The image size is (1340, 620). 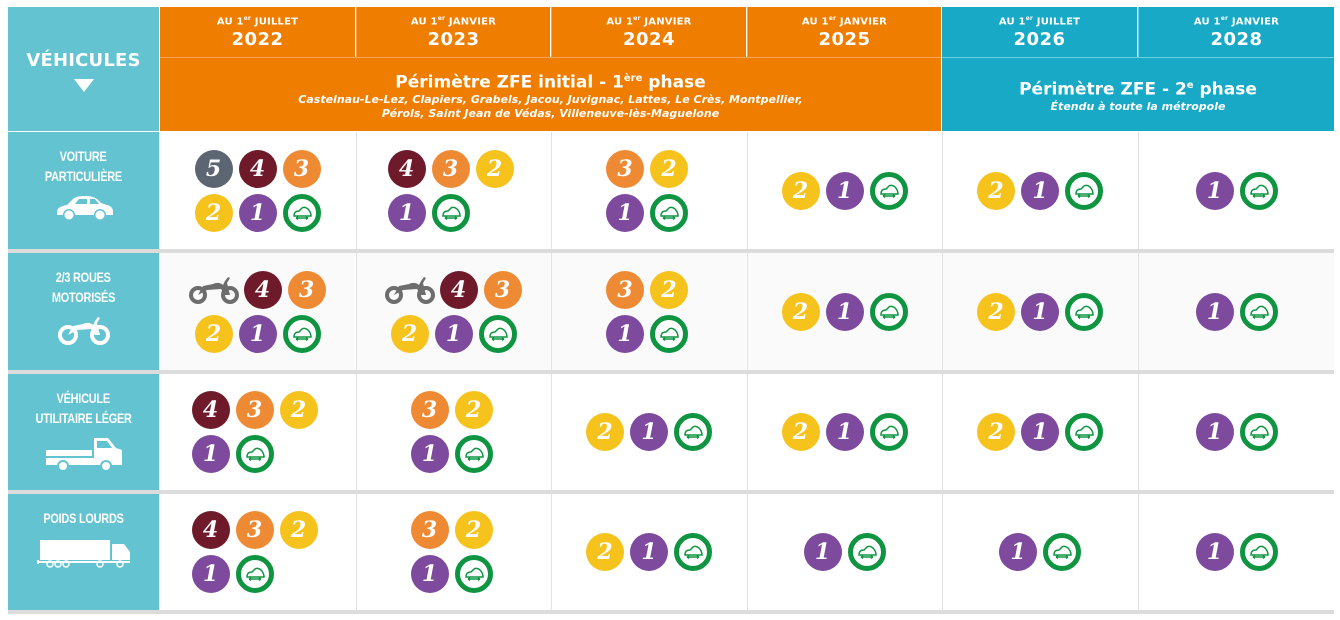 What do you see at coordinates (83, 432) in the screenshot?
I see `vehicle-type-label: VÉHICULE UTILITAIRE LÉGER` at bounding box center [83, 432].